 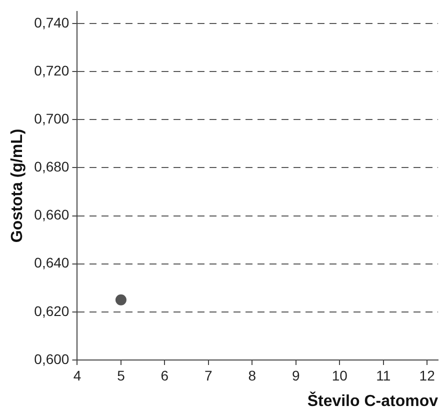 I want to click on x-tick-label: 6, so click(x=164, y=375).